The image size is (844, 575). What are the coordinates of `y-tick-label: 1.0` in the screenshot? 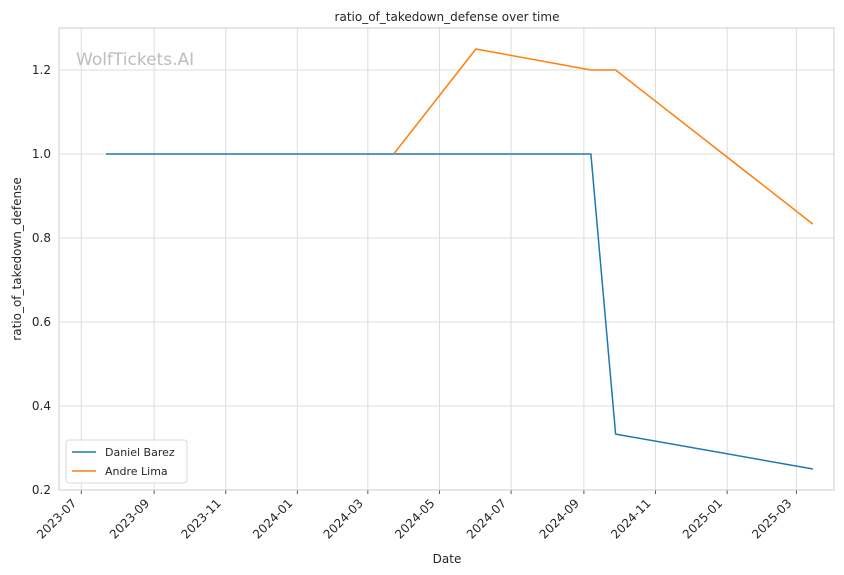 It's located at (41, 154).